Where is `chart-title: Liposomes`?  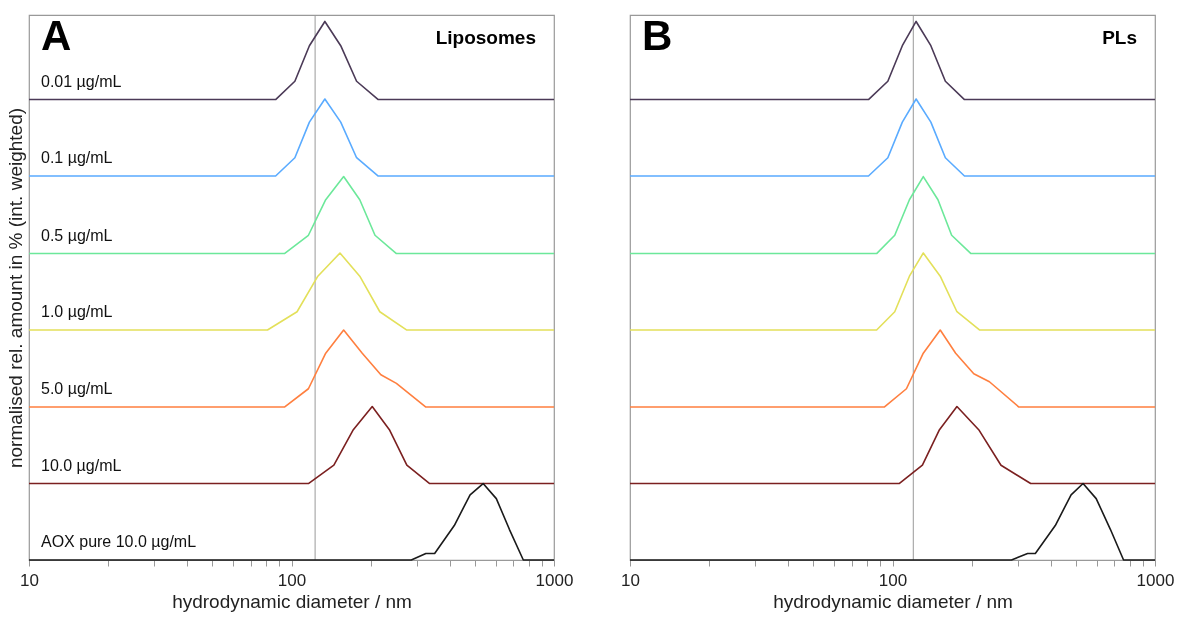 chart-title: Liposomes is located at coordinates (485, 37).